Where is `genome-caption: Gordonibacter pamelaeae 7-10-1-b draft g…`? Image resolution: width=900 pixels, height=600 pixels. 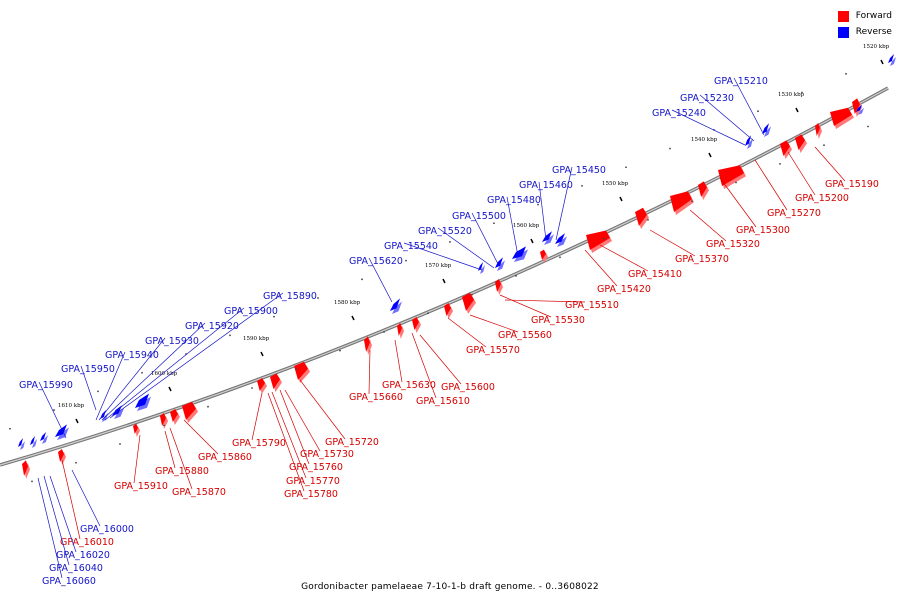
genome-caption: Gordonibacter pamelaeae 7-10-1-b draft g… is located at coordinates (450, 587).